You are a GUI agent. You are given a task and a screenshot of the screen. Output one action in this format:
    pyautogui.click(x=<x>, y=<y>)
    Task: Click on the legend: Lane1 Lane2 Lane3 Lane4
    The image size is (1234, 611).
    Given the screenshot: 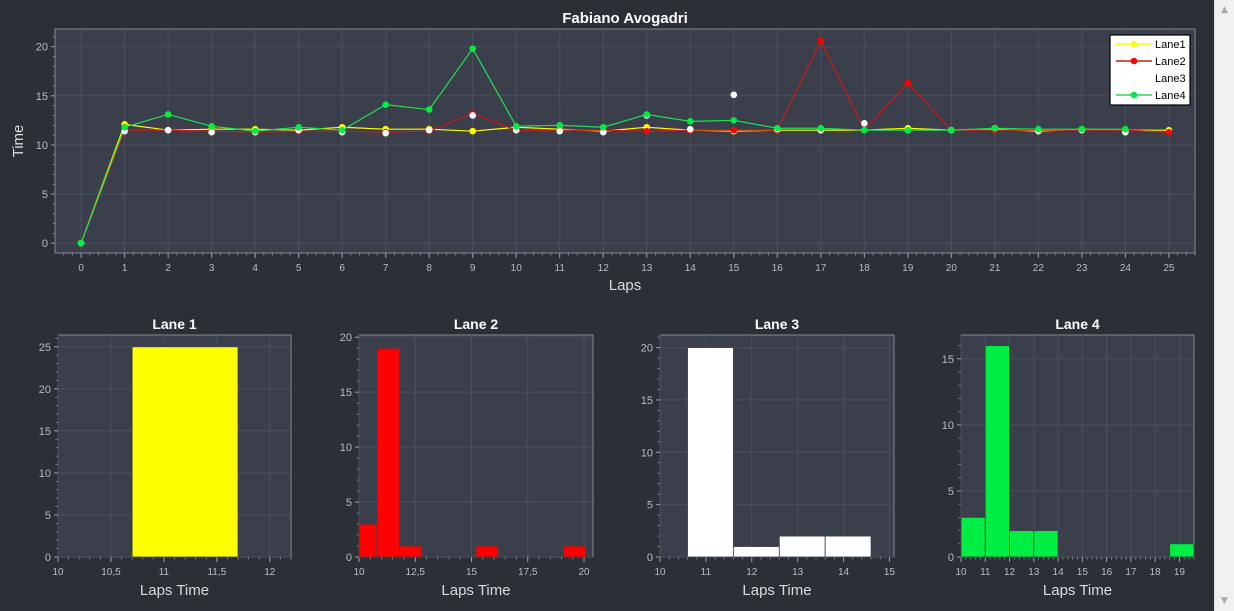 What is the action you would take?
    pyautogui.click(x=1150, y=70)
    